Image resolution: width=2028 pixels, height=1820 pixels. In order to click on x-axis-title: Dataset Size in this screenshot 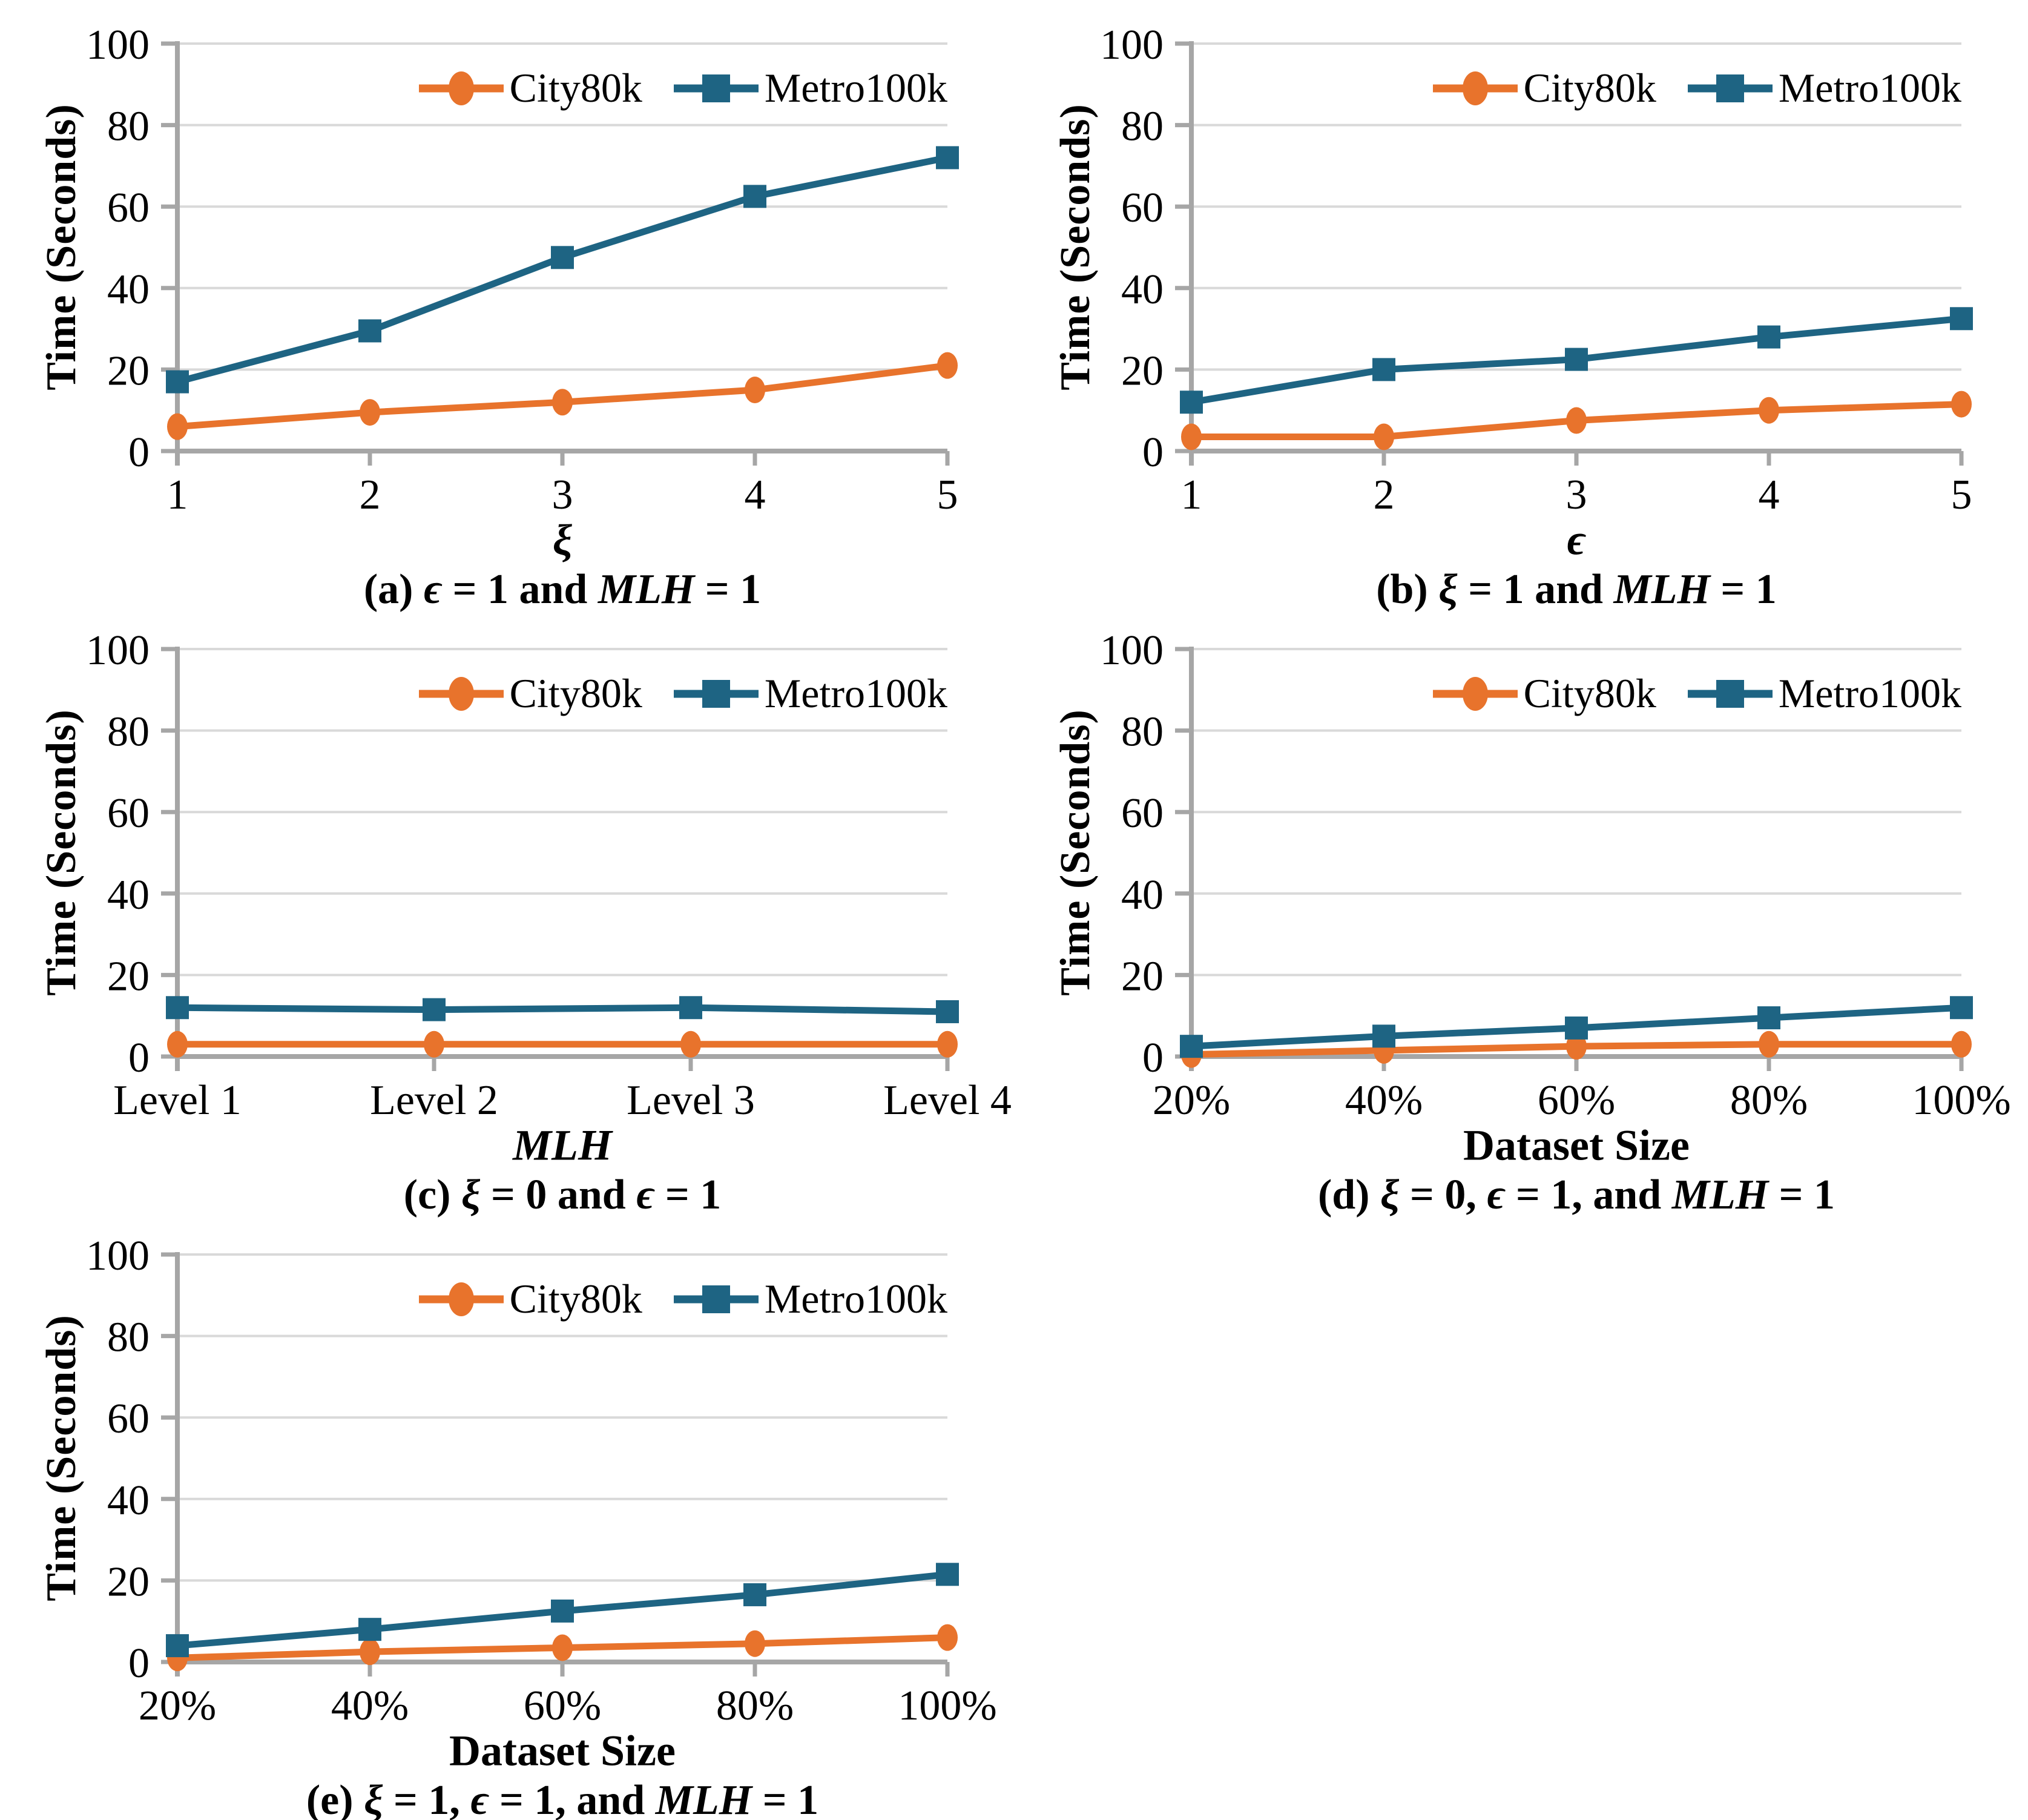, I will do `click(1577, 1145)`.